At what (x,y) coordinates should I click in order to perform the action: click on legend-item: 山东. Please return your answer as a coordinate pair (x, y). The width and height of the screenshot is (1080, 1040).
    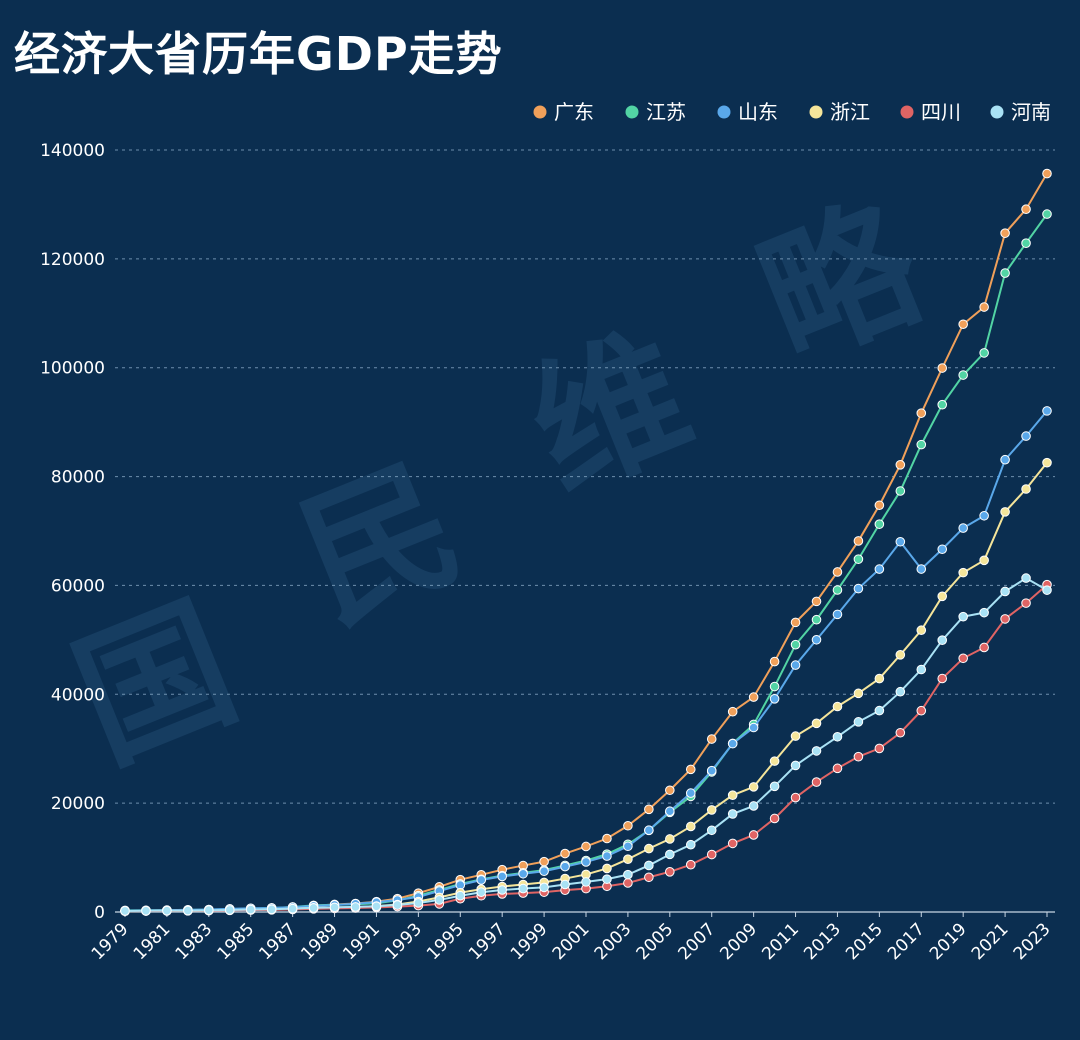
    Looking at the image, I should click on (748, 112).